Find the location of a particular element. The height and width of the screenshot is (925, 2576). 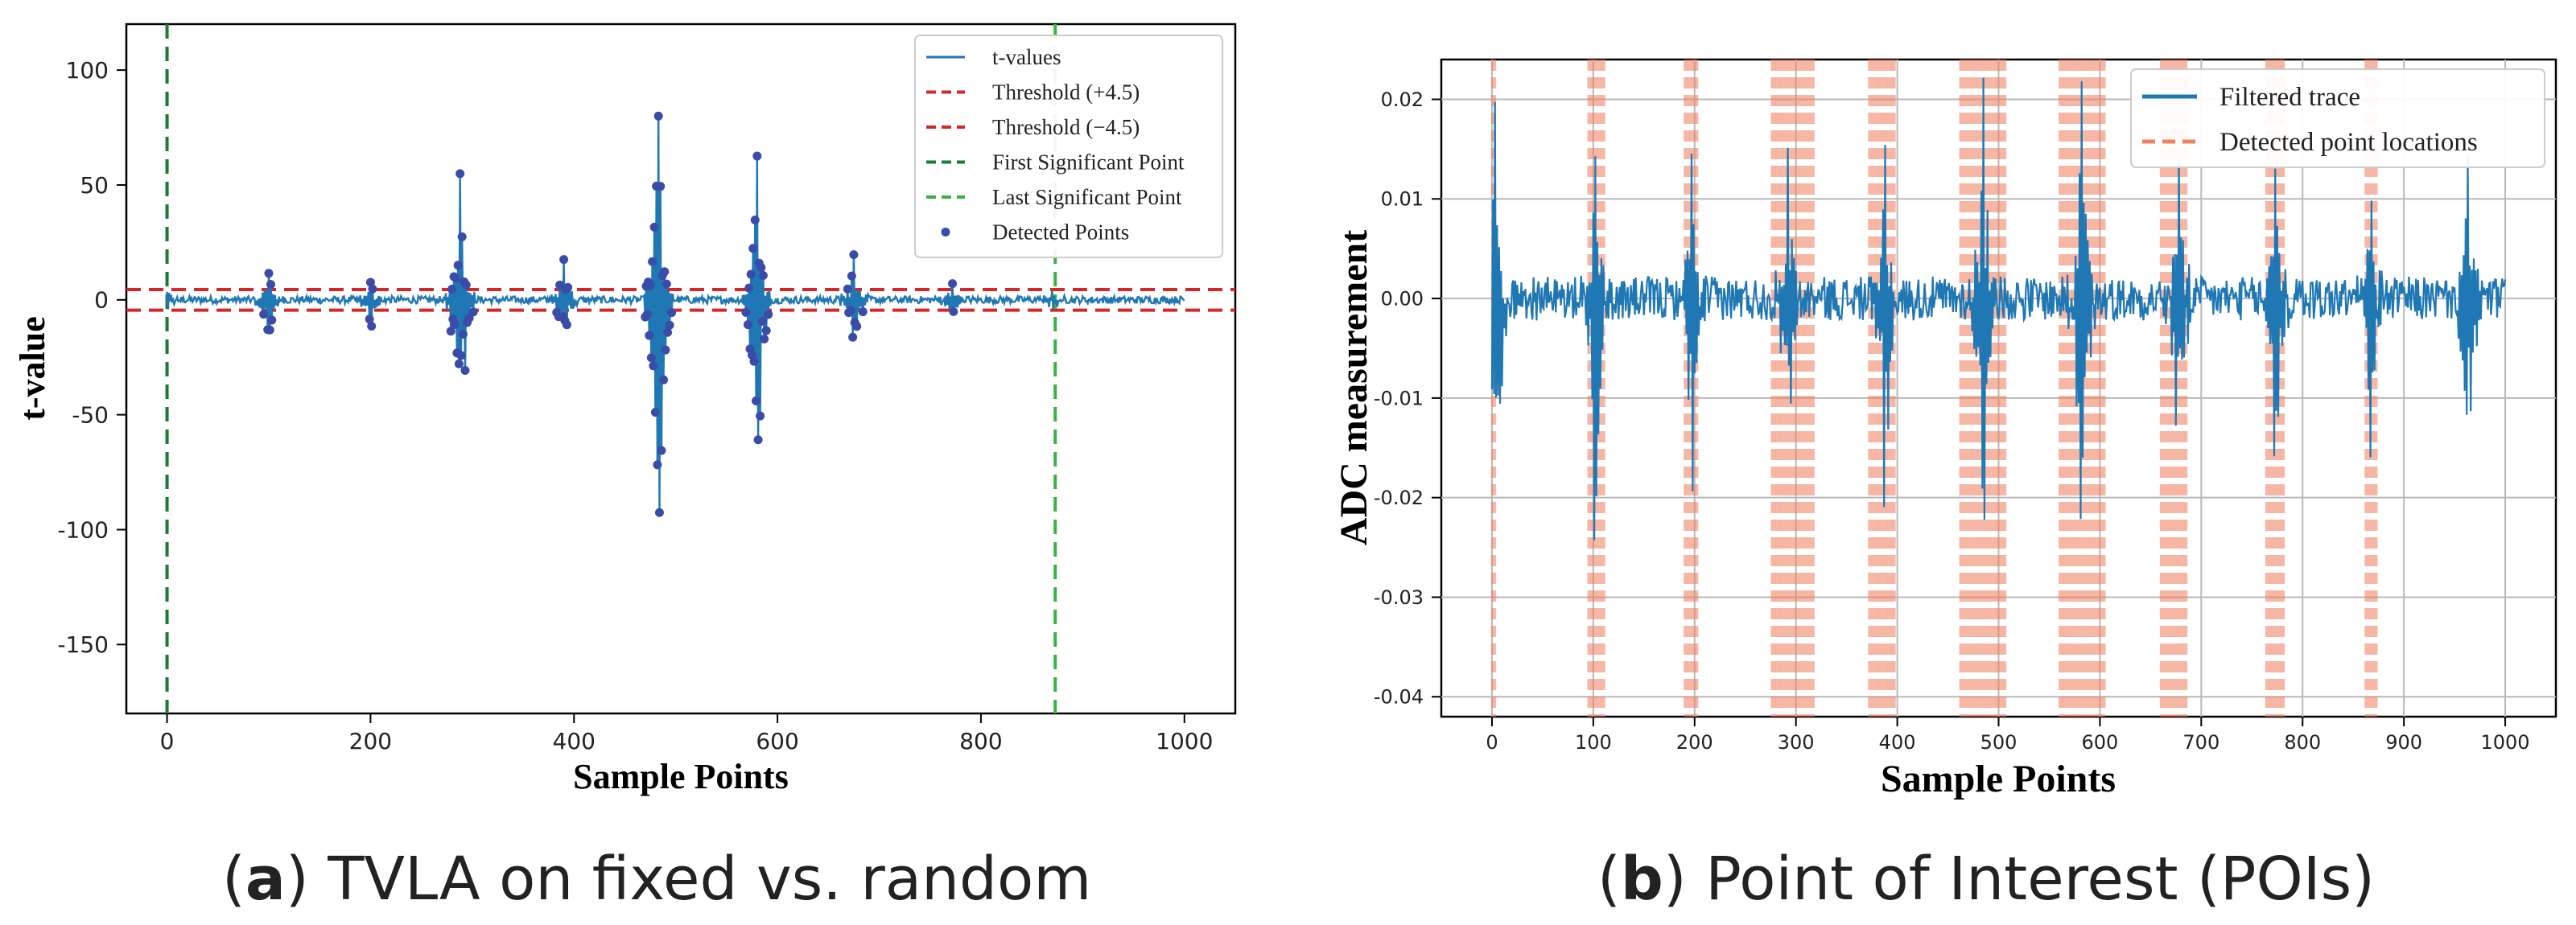

legend: Filtered trace Detected point locations is located at coordinates (2337, 118).